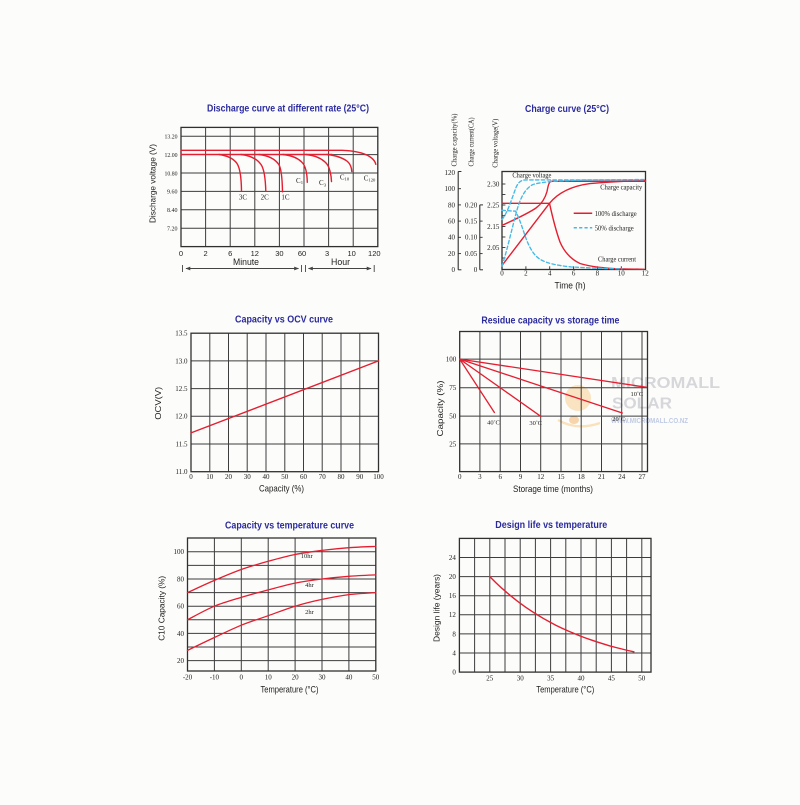  Describe the element at coordinates (471, 238) in the screenshot. I see `svg-text: 0.10` at that location.